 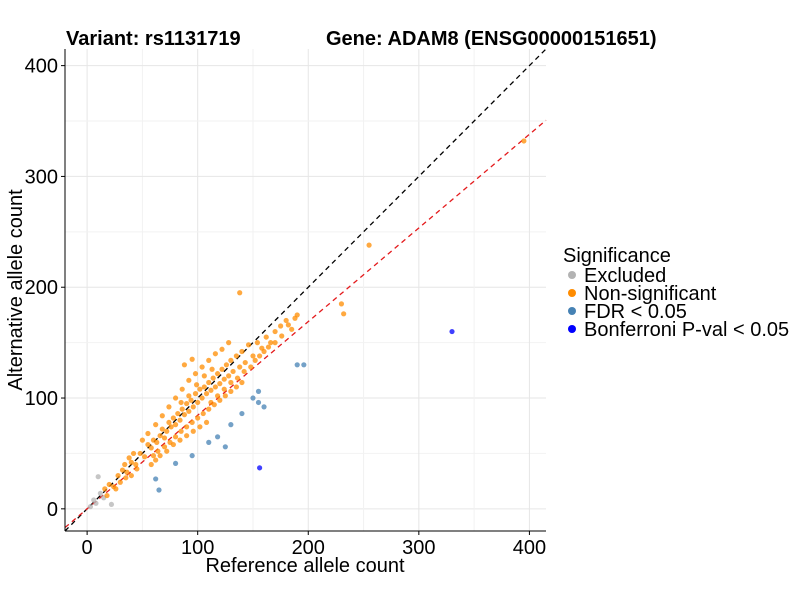 What do you see at coordinates (87, 548) in the screenshot?
I see `x-tick-label: 0` at bounding box center [87, 548].